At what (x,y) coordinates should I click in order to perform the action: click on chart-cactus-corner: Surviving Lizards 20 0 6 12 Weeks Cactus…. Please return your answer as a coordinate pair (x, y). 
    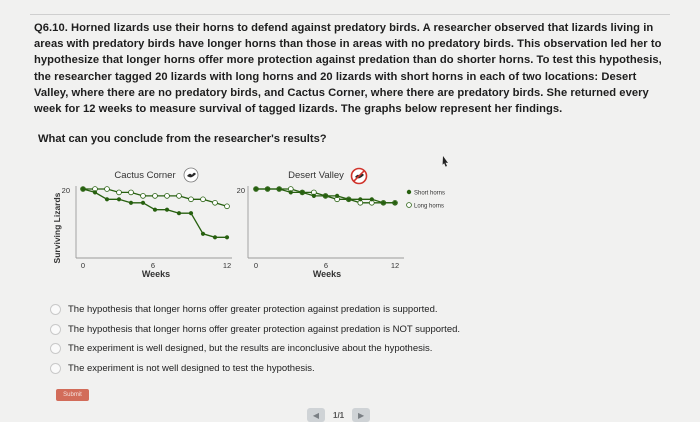
    Looking at the image, I should click on (142, 223).